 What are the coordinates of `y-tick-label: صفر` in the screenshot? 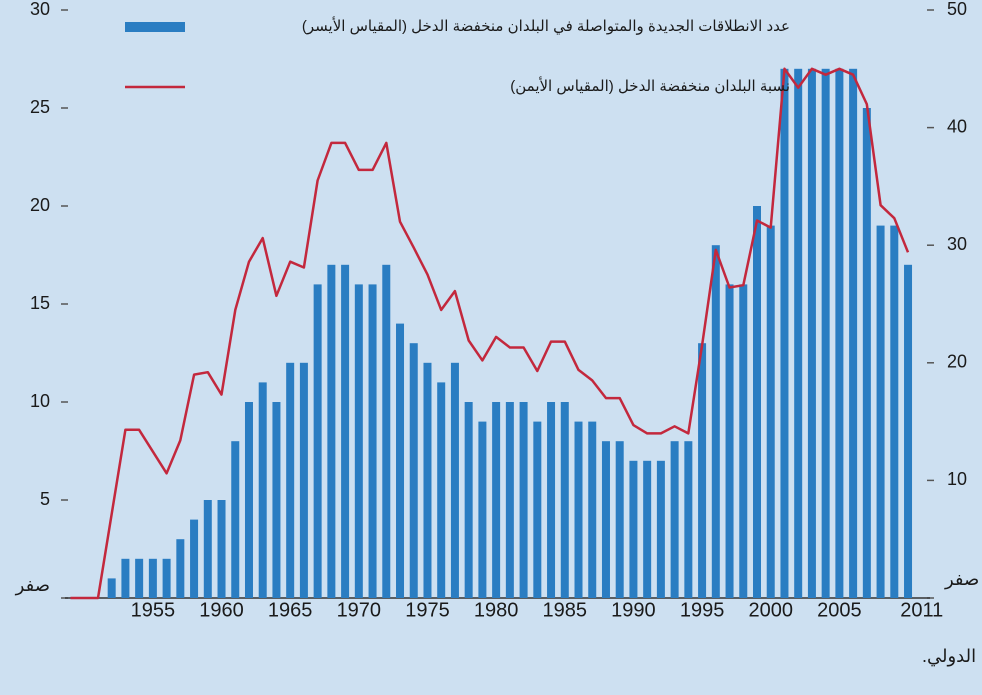 It's located at (32, 585).